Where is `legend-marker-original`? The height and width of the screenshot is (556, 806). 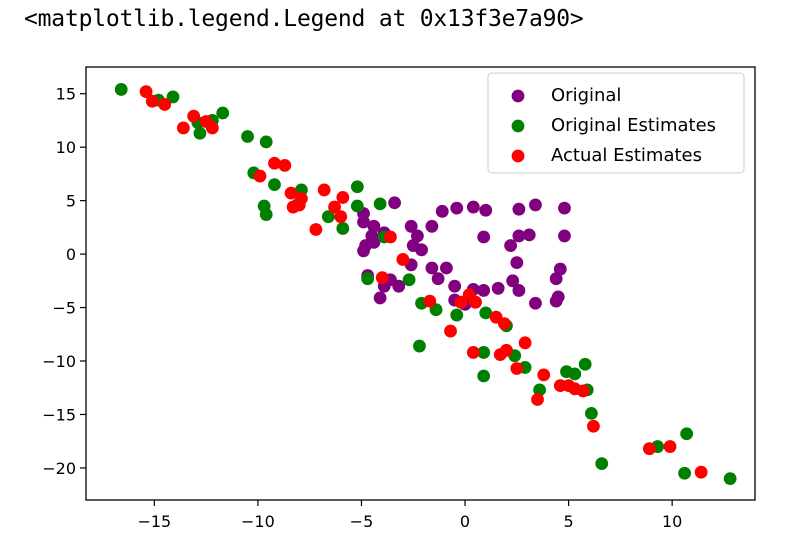 legend-marker-original is located at coordinates (518, 96).